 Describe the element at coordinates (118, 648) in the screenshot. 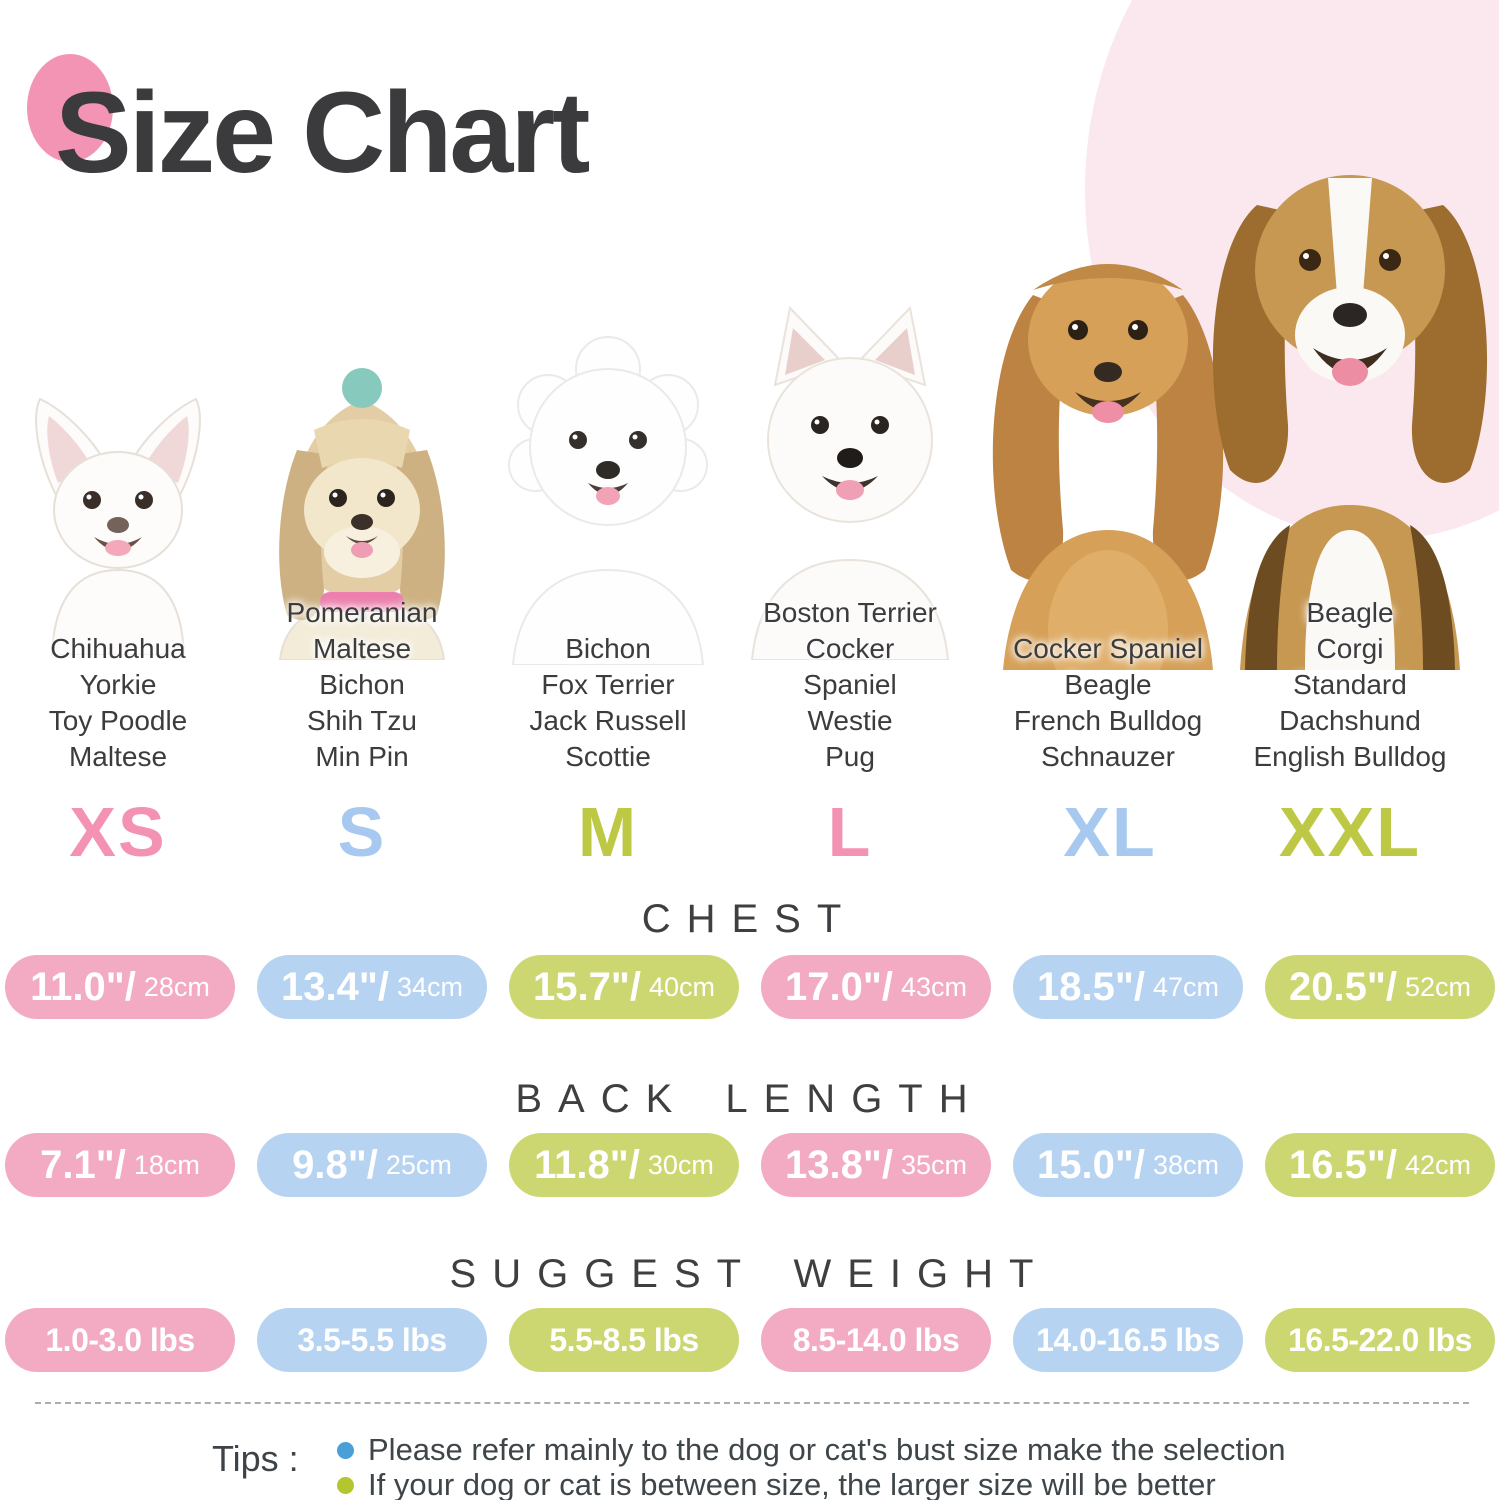

I see `breed-name: Chihuahua` at that location.